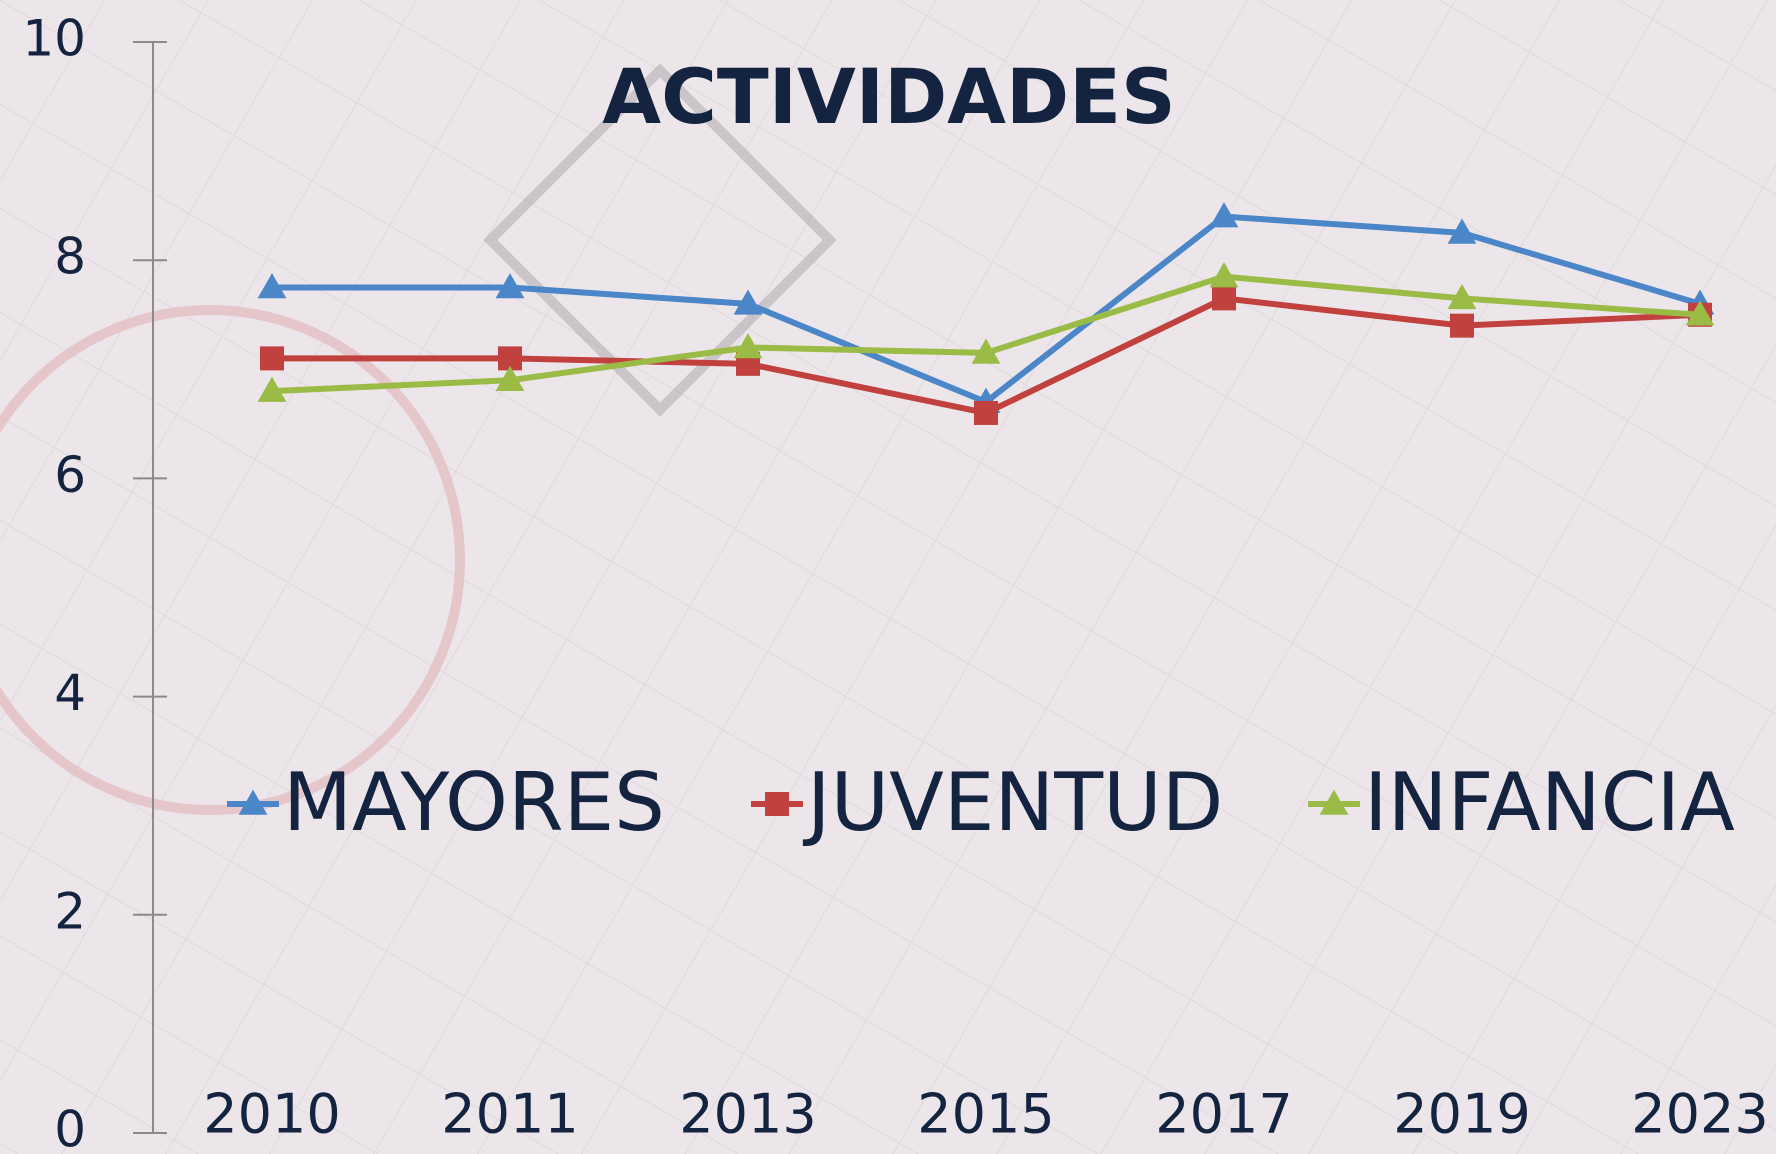 The width and height of the screenshot is (1776, 1154). What do you see at coordinates (1549, 802) in the screenshot?
I see `legend-label: INFANCIA` at bounding box center [1549, 802].